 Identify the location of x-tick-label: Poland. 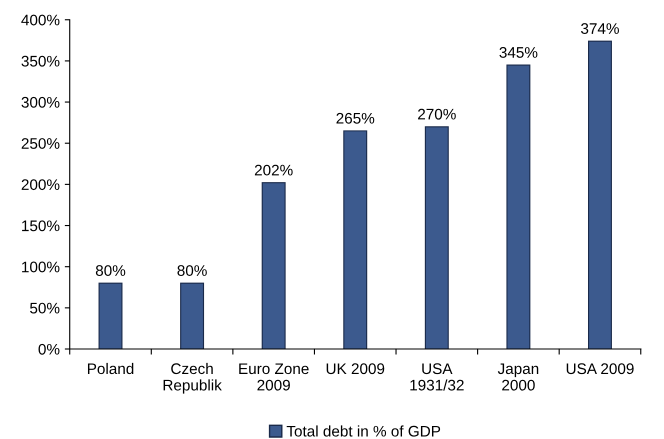
(111, 368).